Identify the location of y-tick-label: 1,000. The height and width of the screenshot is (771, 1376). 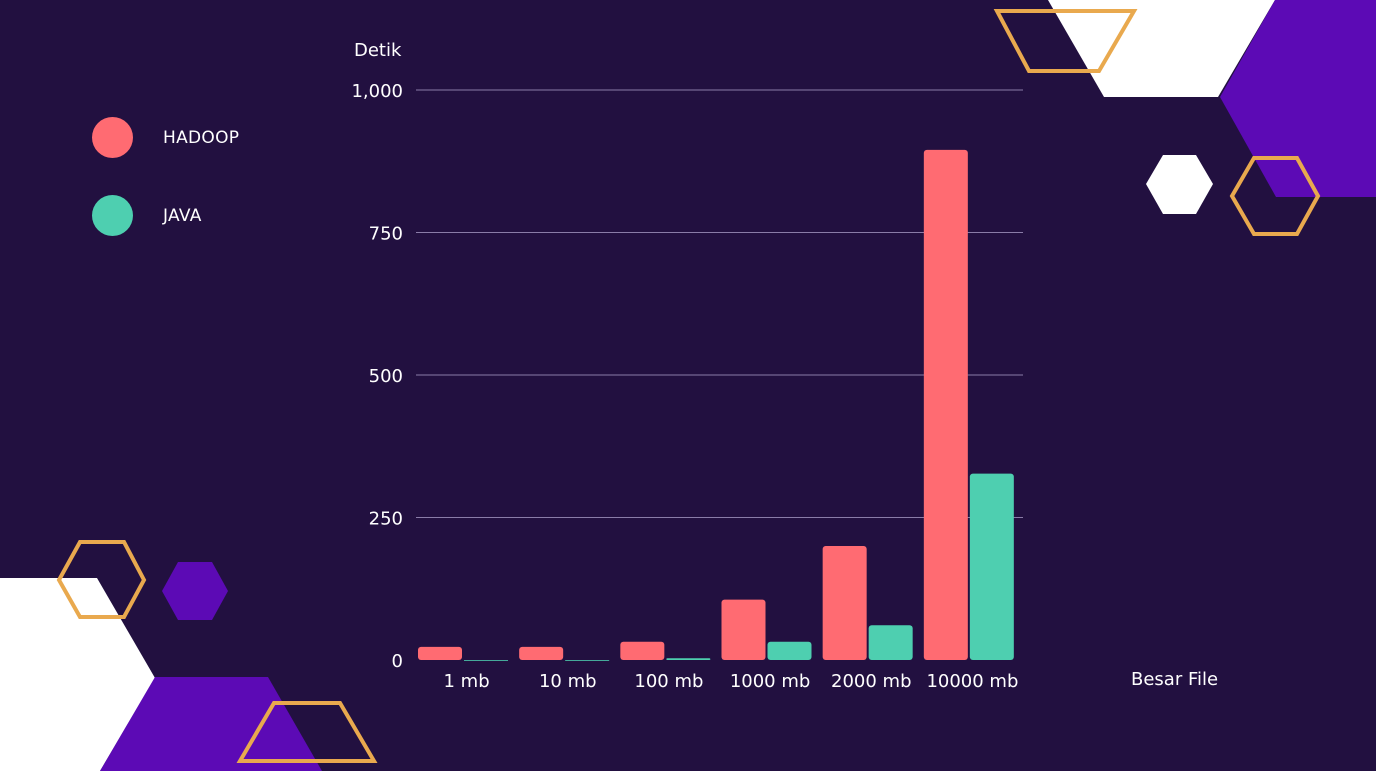
(377, 91).